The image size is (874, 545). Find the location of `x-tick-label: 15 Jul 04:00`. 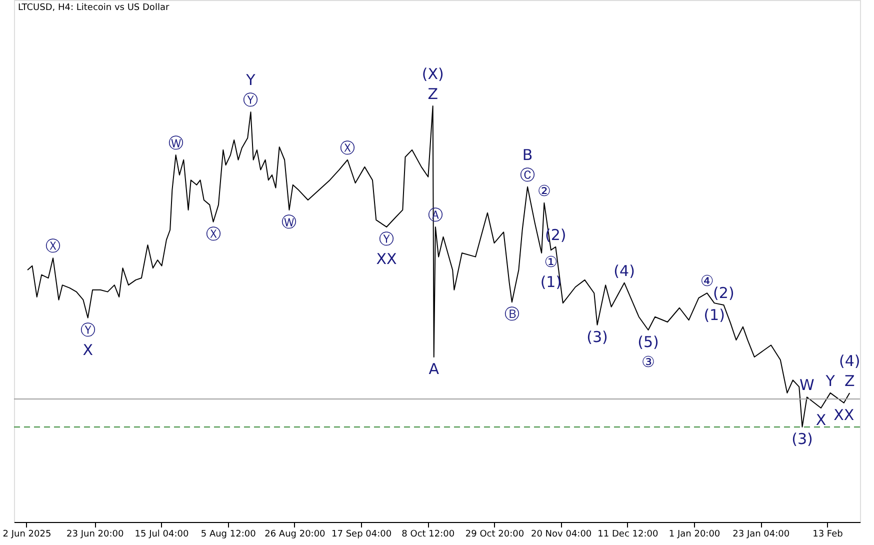

x-tick-label: 15 Jul 04:00 is located at coordinates (161, 535).